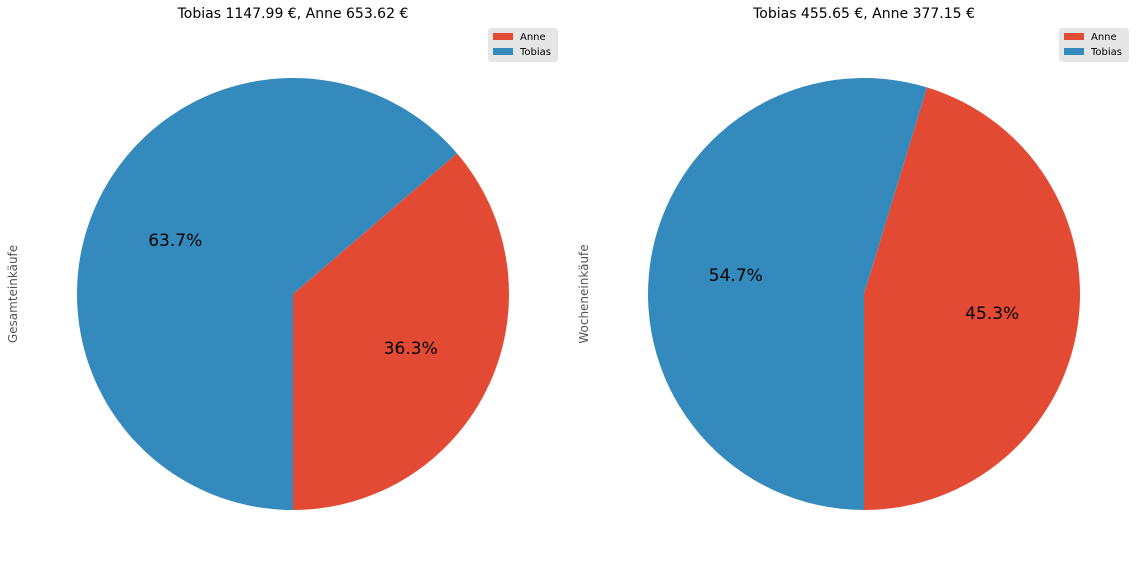 The width and height of the screenshot is (1144, 574). What do you see at coordinates (584, 293) in the screenshot?
I see `y-axis-label: Wocheneinkäufe` at bounding box center [584, 293].